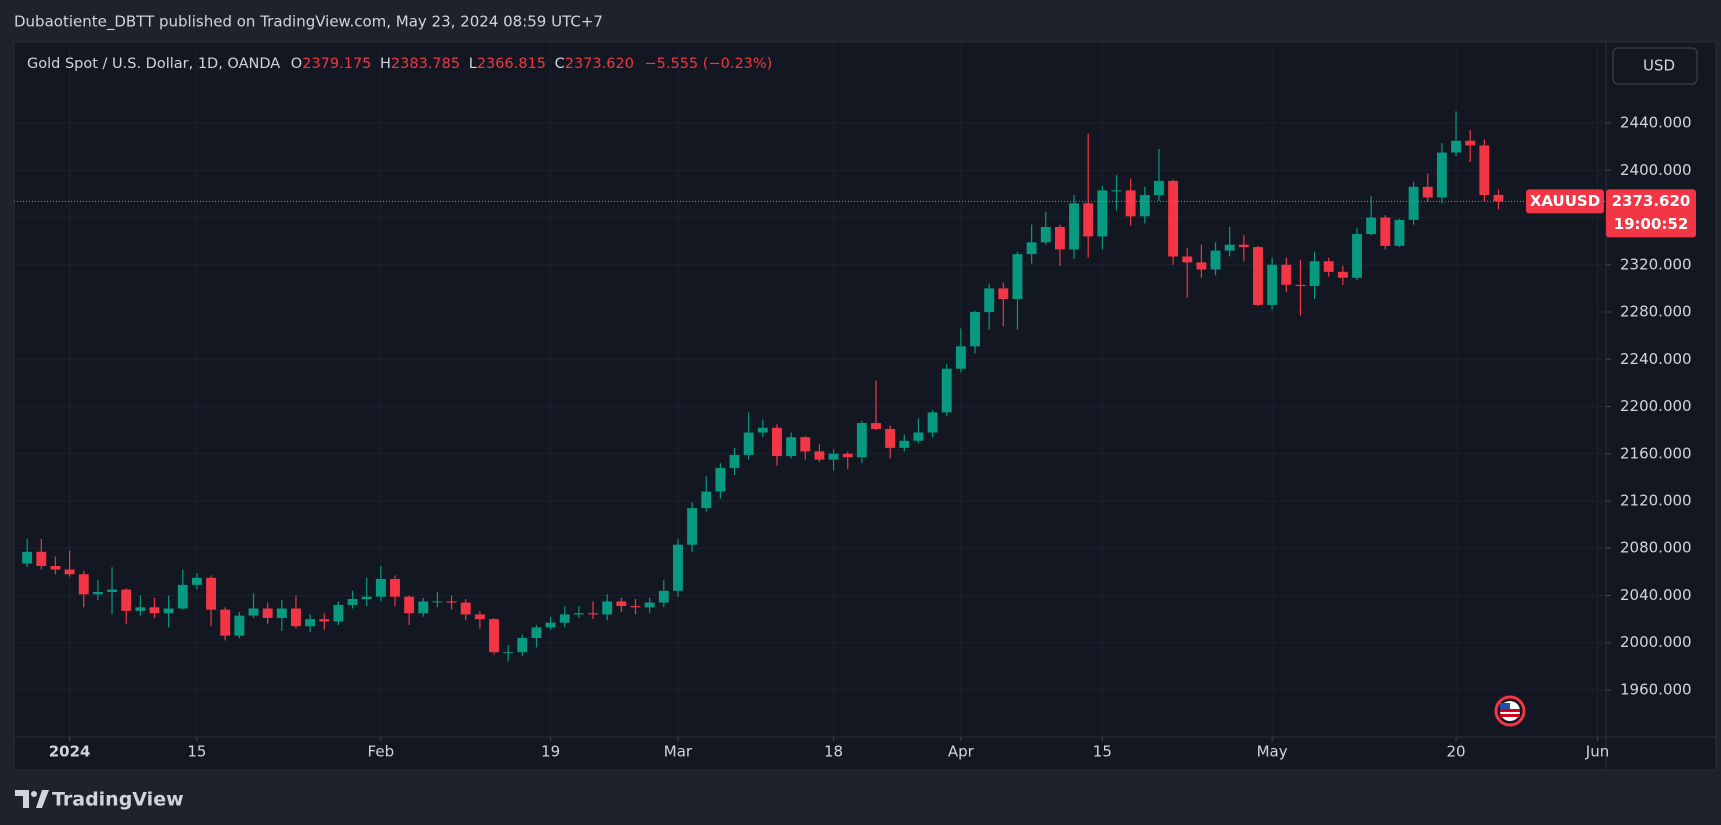 The image size is (1721, 825). What do you see at coordinates (1656, 406) in the screenshot?
I see `y-tick-label: 2200.000` at bounding box center [1656, 406].